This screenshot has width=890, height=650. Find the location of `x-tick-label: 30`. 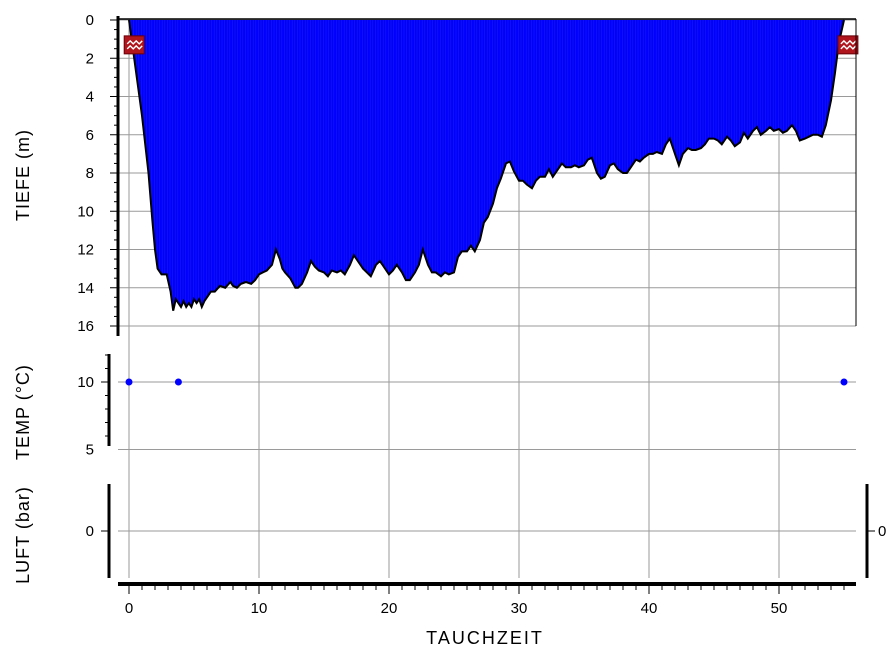

x-tick-label: 30 is located at coordinates (519, 608).